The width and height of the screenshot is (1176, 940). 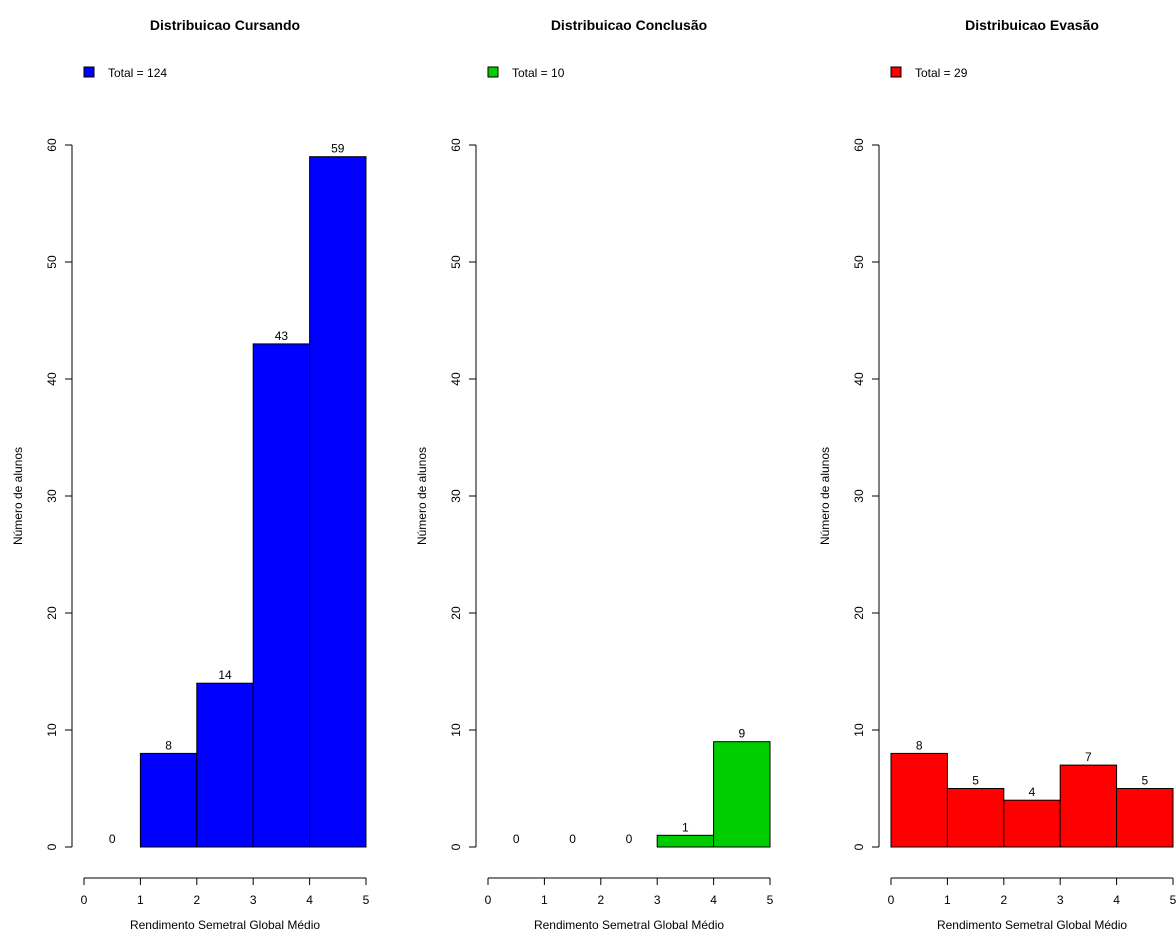 I want to click on bar-value-label: 14, so click(x=225, y=675).